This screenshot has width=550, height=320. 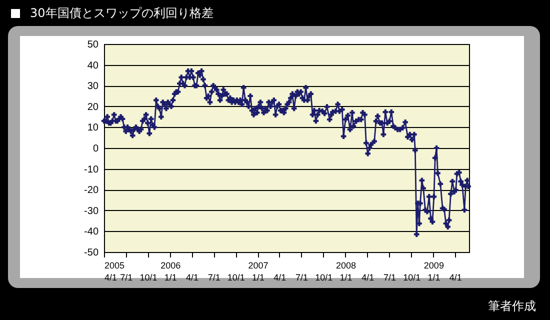 I want to click on y-tick-label: 30, so click(x=93, y=86).